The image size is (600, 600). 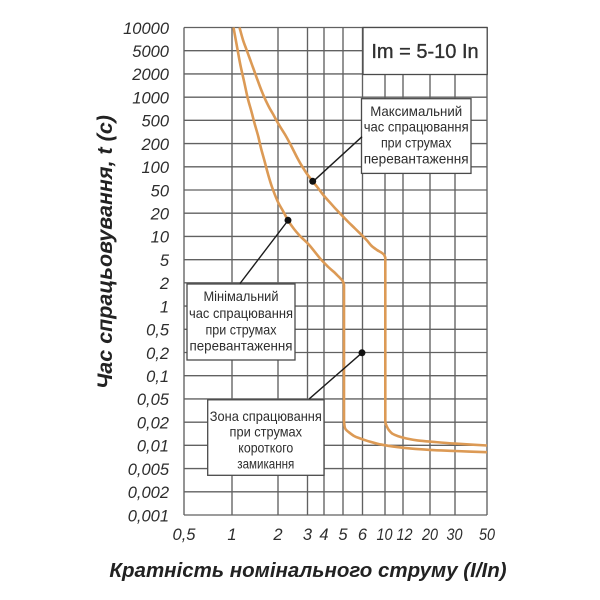 What do you see at coordinates (416, 111) in the screenshot?
I see `svg-text: Максимальний` at bounding box center [416, 111].